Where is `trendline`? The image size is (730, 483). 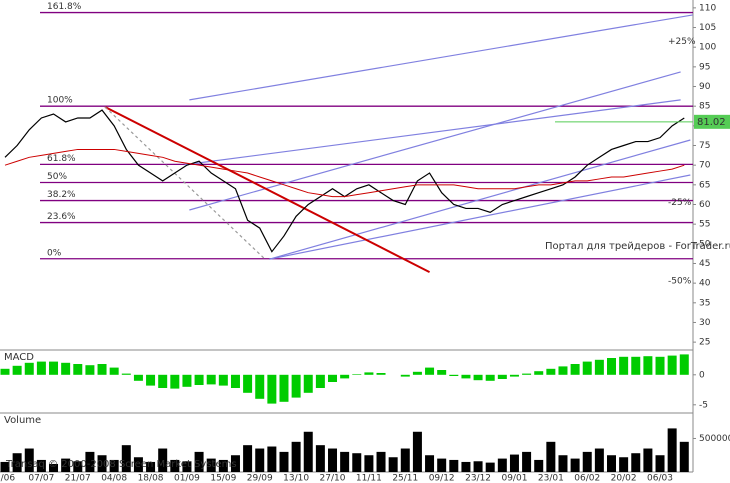 trendline is located at coordinates (441, 57).